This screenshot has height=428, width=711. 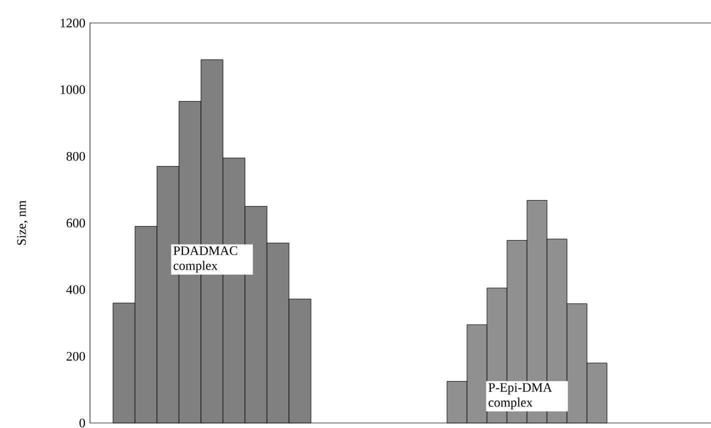 I want to click on y-axis-title: Size, nm, so click(x=22, y=222).